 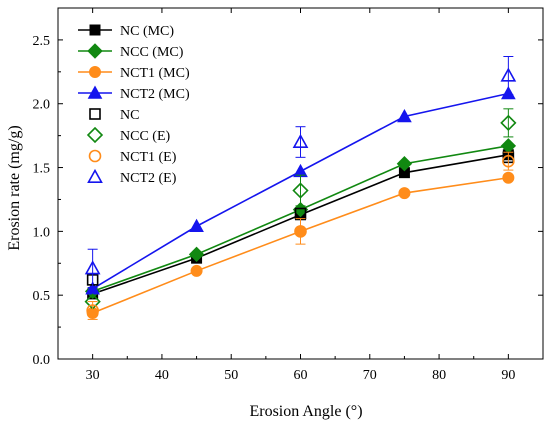 I want to click on legend-item-7: NCT2 (E), so click(x=132, y=177).